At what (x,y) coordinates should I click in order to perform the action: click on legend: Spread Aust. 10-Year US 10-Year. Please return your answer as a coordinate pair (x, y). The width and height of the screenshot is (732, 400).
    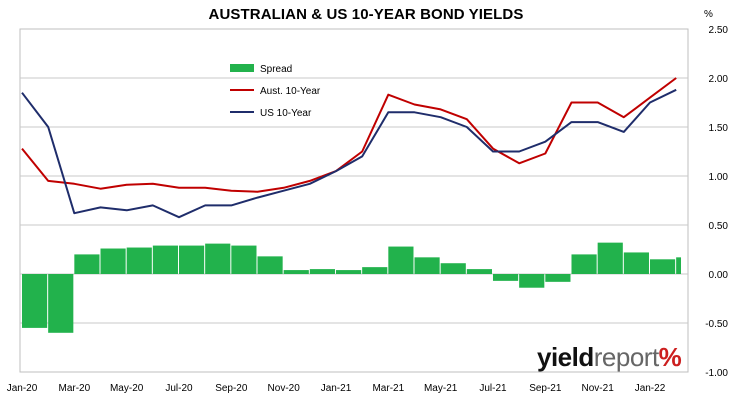
    Looking at the image, I should click on (275, 91).